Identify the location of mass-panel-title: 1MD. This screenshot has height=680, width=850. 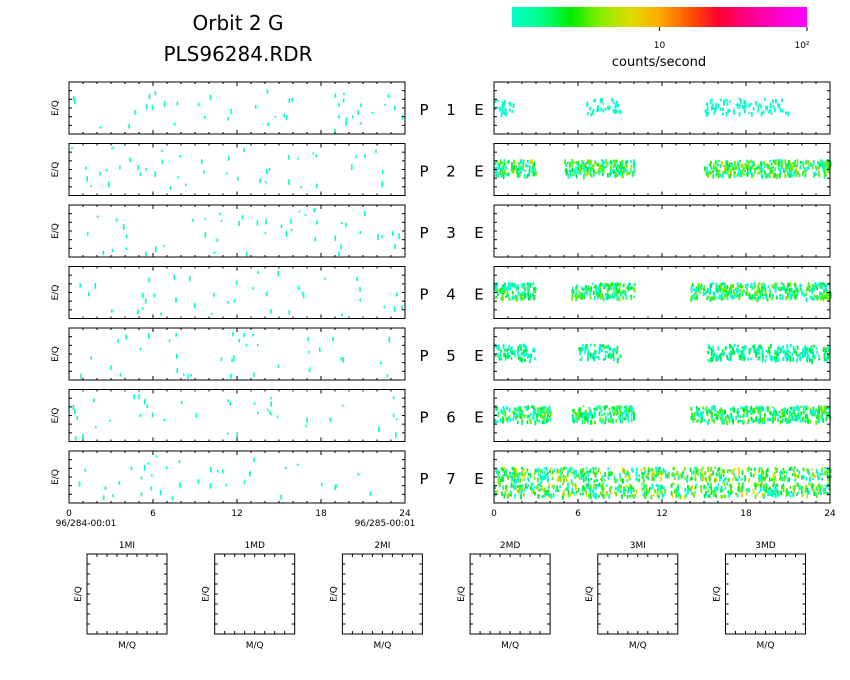
(254, 546).